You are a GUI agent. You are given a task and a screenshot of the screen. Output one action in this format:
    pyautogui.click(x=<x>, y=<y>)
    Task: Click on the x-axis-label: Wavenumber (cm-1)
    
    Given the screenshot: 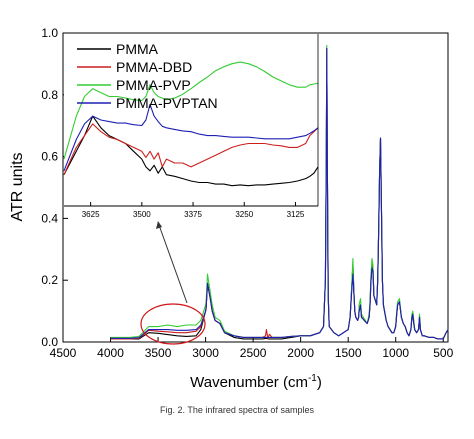 What is the action you would take?
    pyautogui.click(x=256, y=382)
    